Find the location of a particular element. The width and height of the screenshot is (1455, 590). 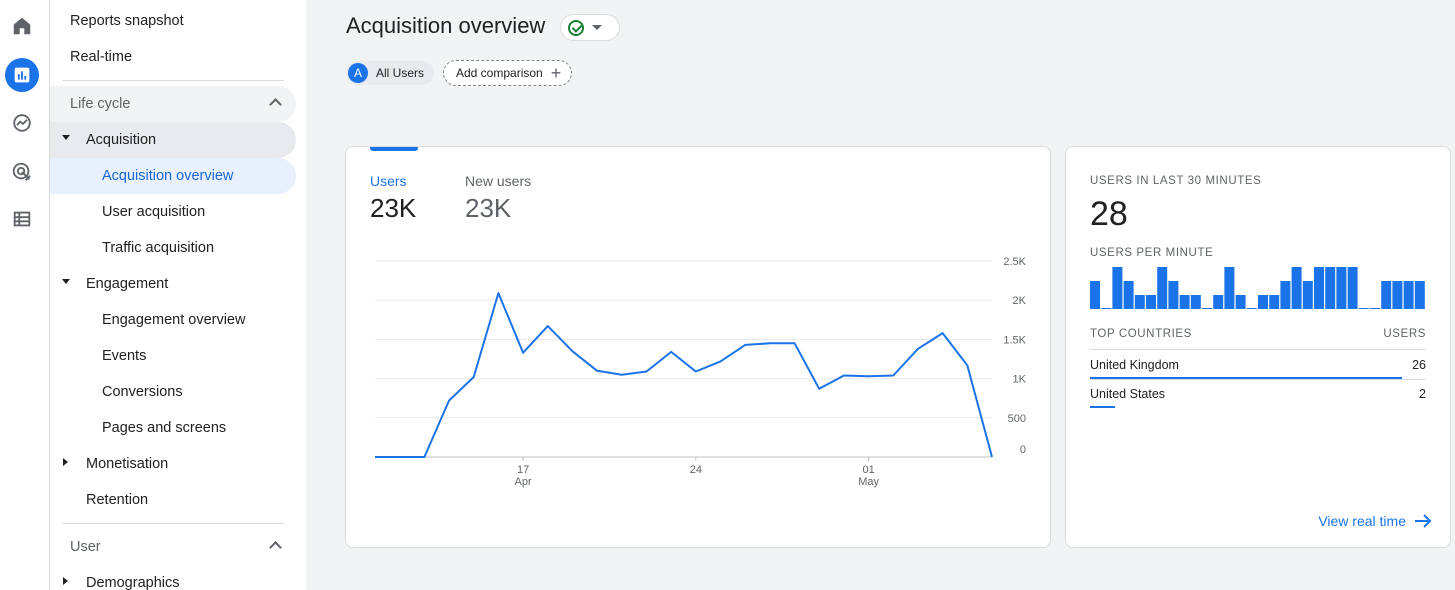

left-rail is located at coordinates (25, 295).